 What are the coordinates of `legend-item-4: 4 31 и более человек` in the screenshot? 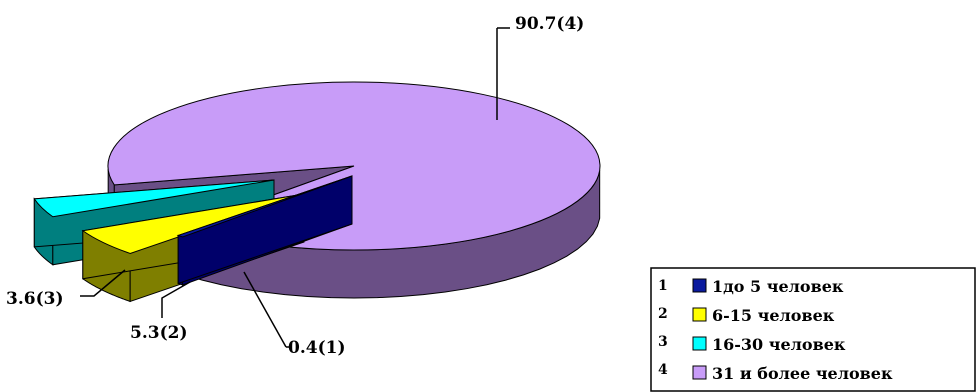 It's located at (775, 372).